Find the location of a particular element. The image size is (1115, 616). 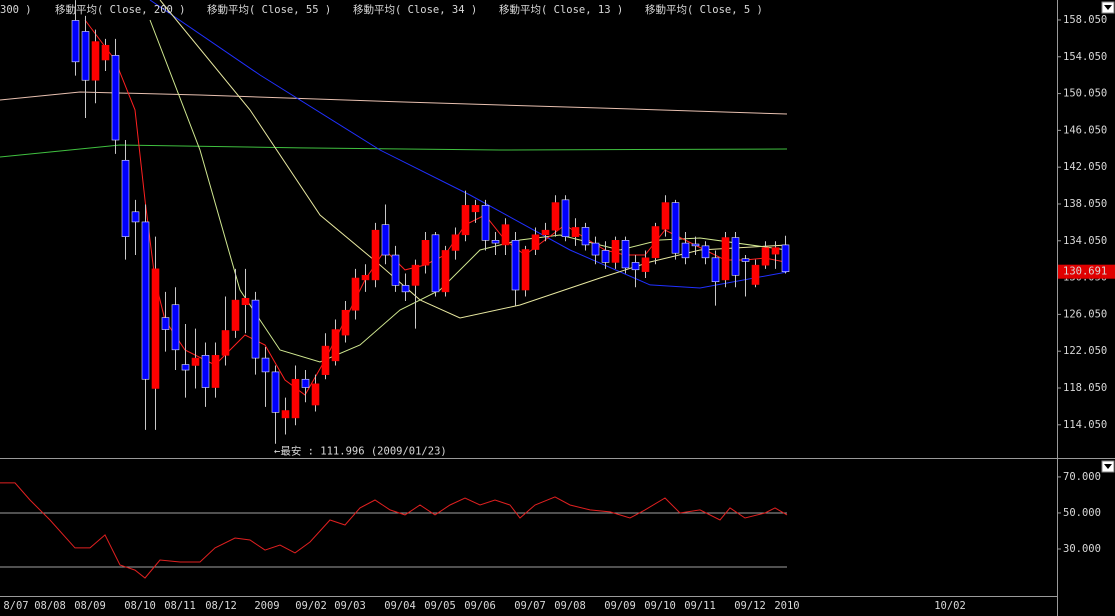

x-tick-label: 09/12 is located at coordinates (750, 606).